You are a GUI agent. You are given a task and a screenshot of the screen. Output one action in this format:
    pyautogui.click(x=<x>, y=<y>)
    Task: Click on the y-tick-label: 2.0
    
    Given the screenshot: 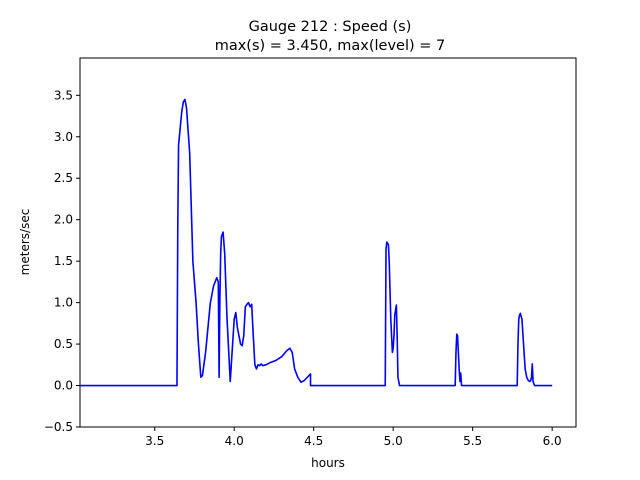 What is the action you would take?
    pyautogui.click(x=63, y=220)
    